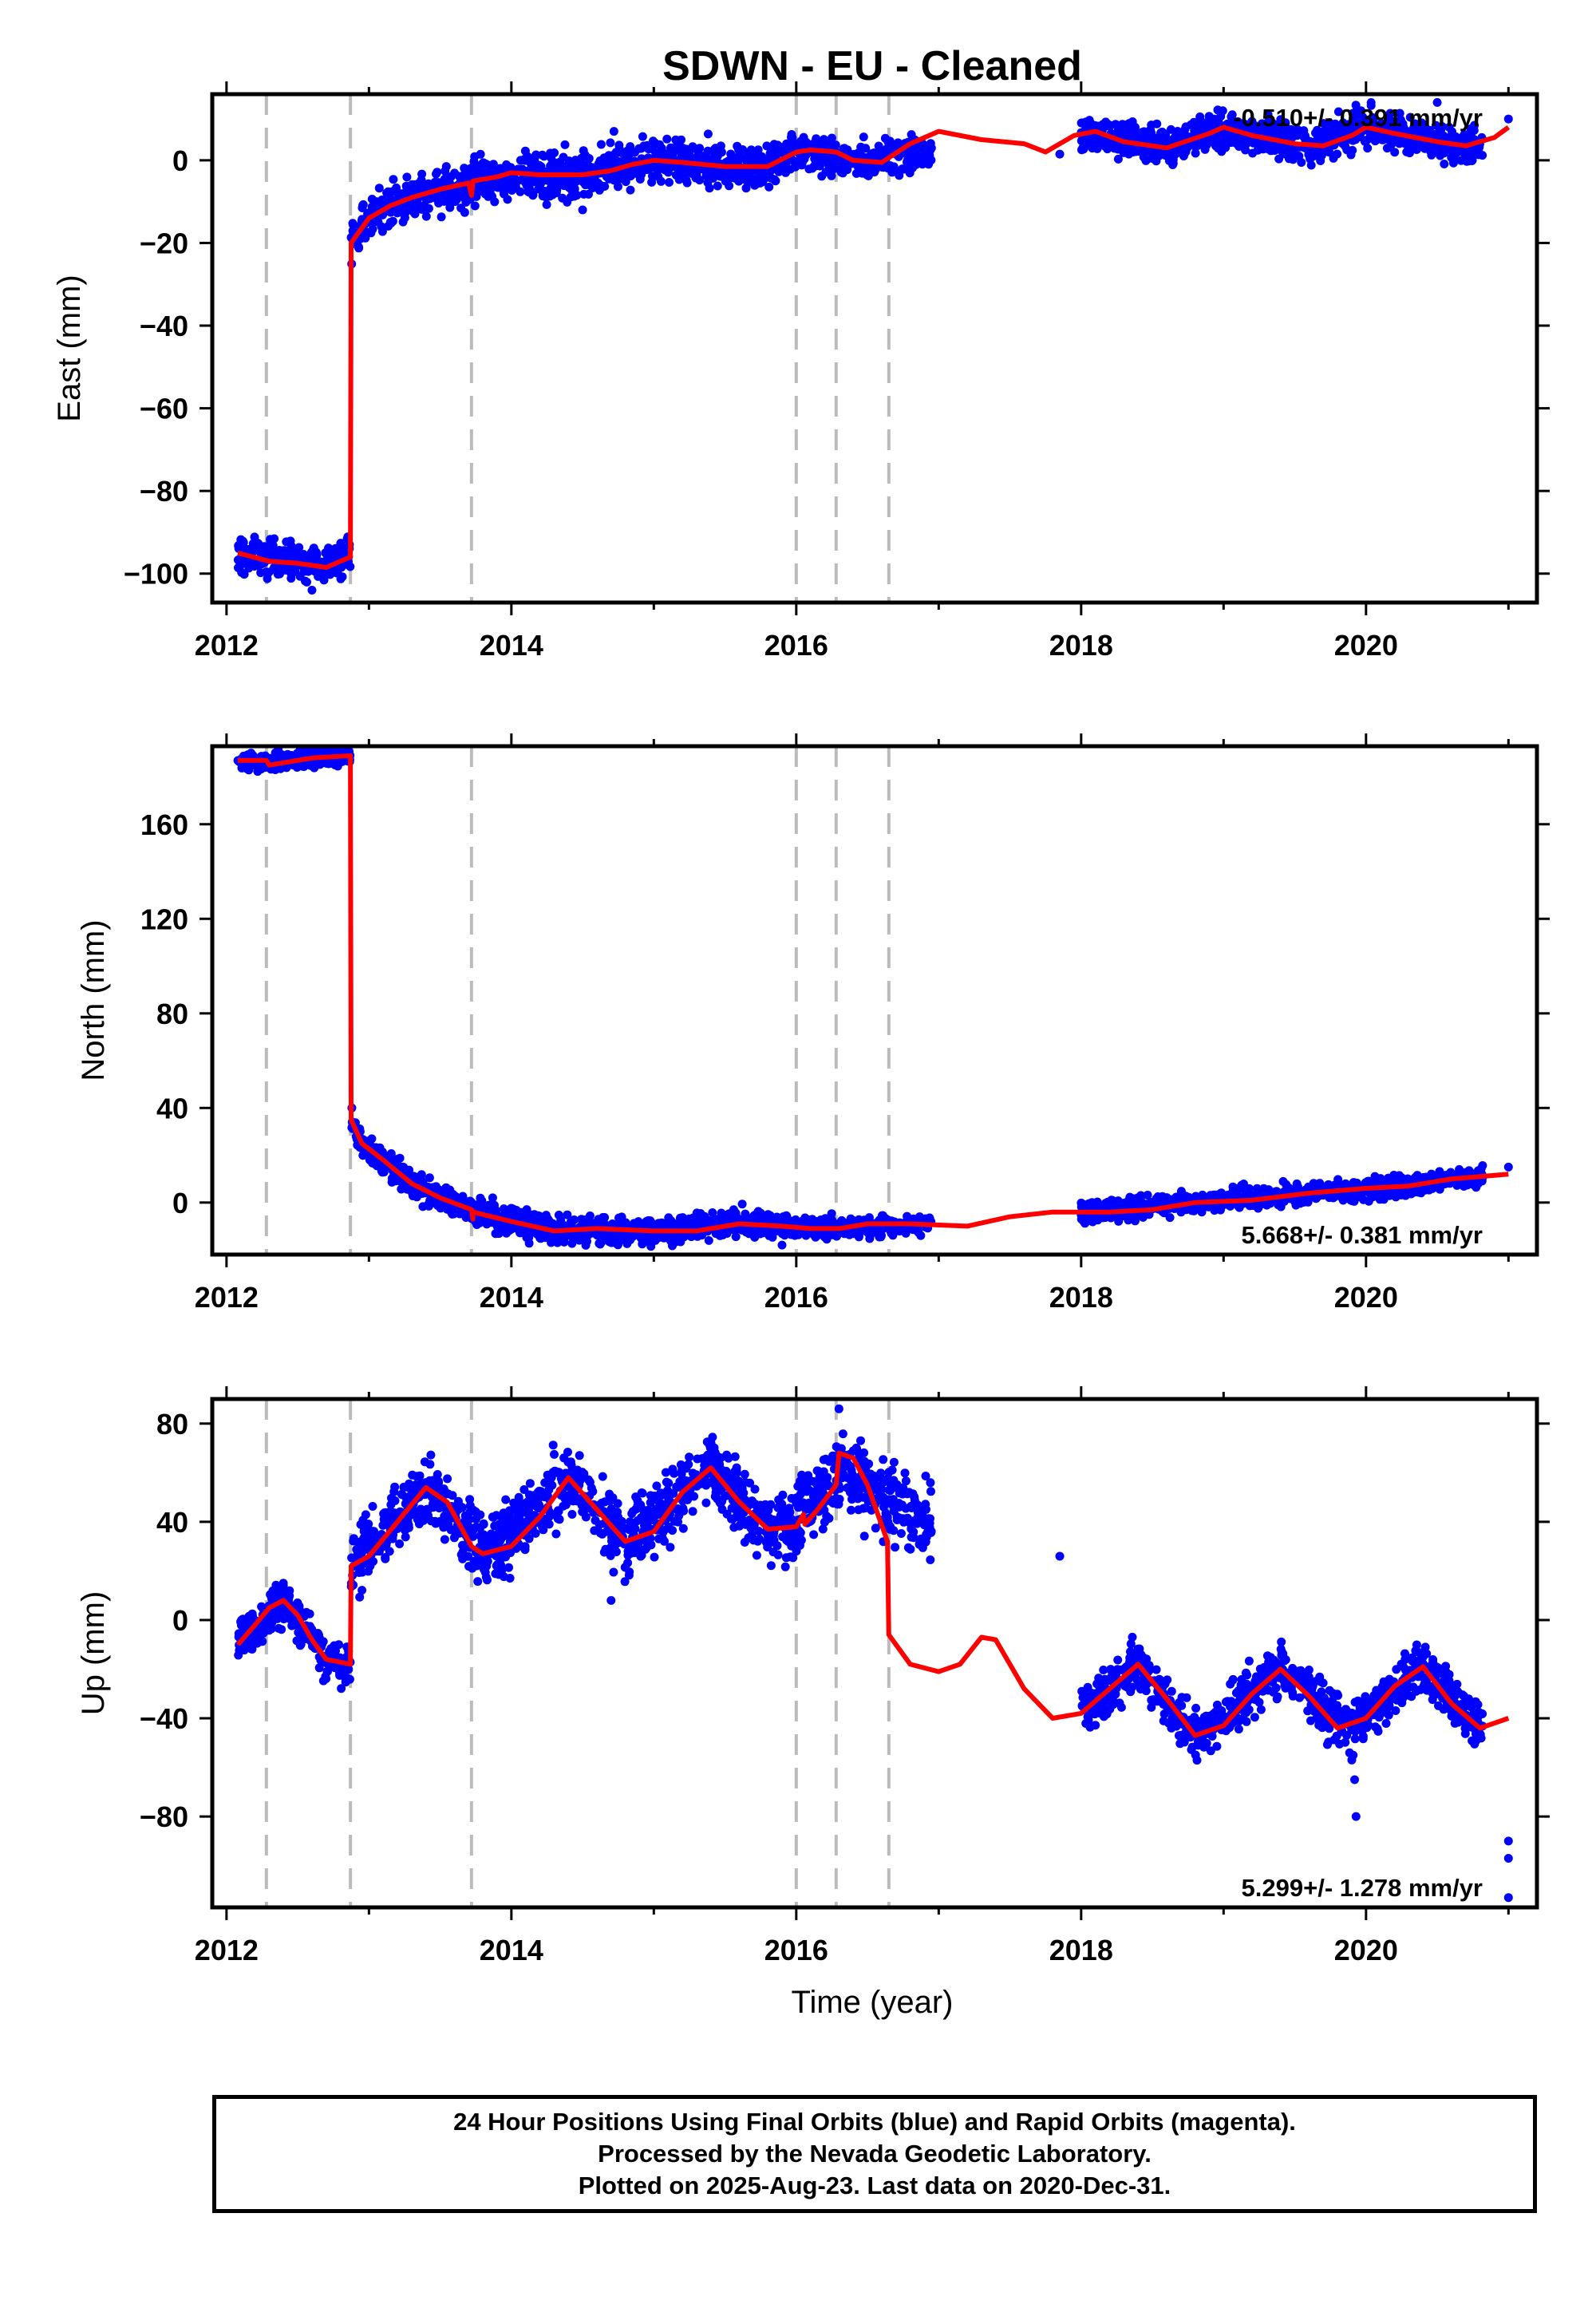 The height and width of the screenshot is (2316, 1596). I want to click on data-point-outlier, so click(613, 131).